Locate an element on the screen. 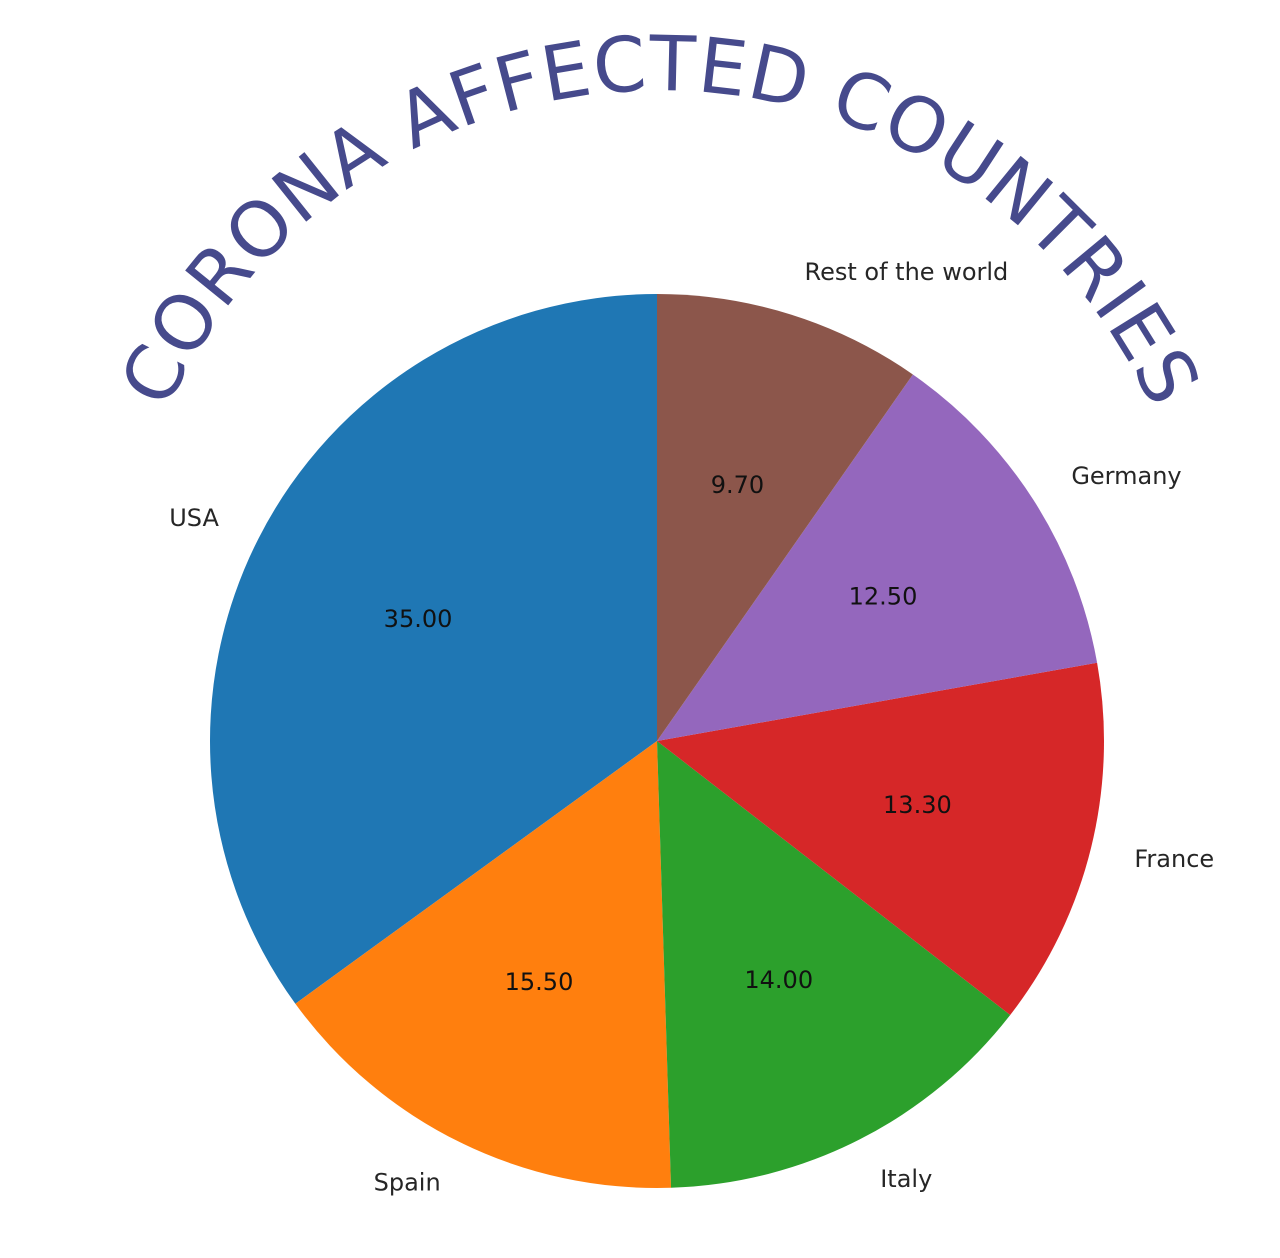 The image size is (1280, 1258). value-label-spain: 15.50 is located at coordinates (539, 982).